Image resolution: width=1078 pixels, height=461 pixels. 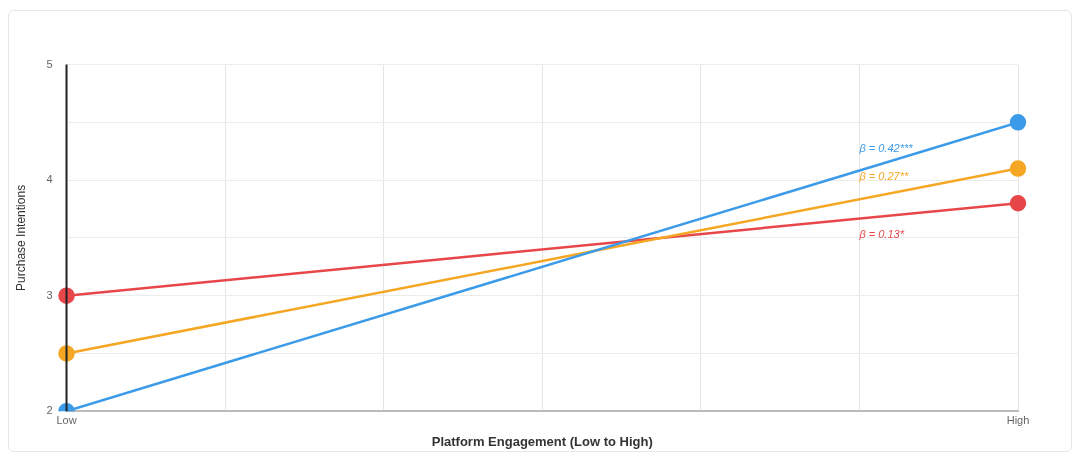 I want to click on x-tick-label: Low, so click(x=66, y=419).